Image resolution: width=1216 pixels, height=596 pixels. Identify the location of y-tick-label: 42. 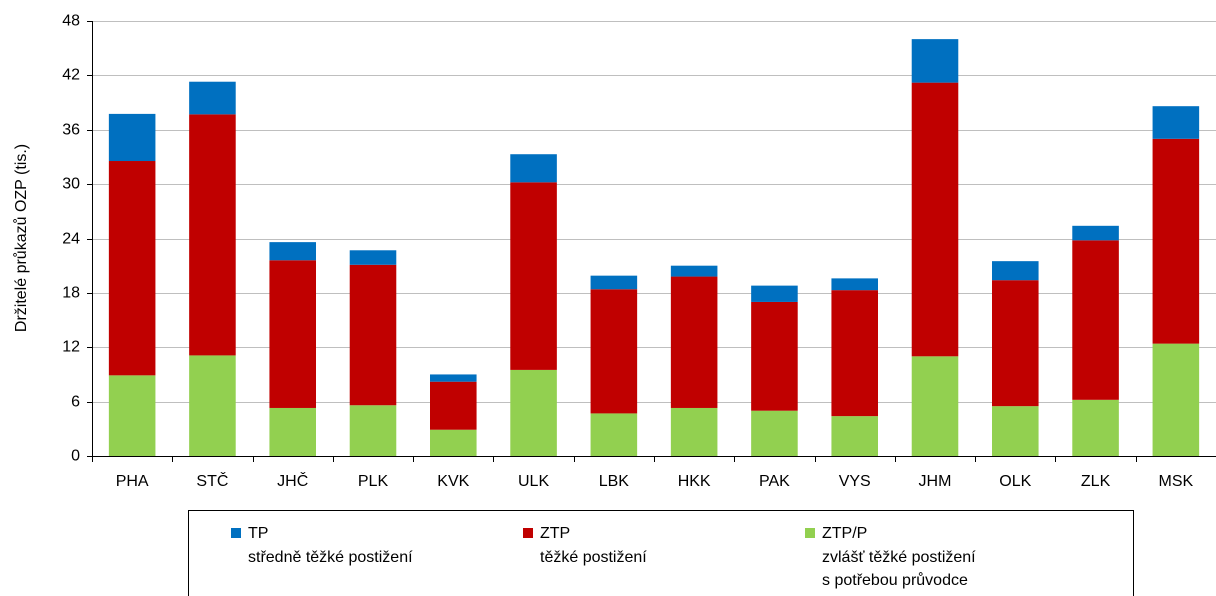
(71, 75).